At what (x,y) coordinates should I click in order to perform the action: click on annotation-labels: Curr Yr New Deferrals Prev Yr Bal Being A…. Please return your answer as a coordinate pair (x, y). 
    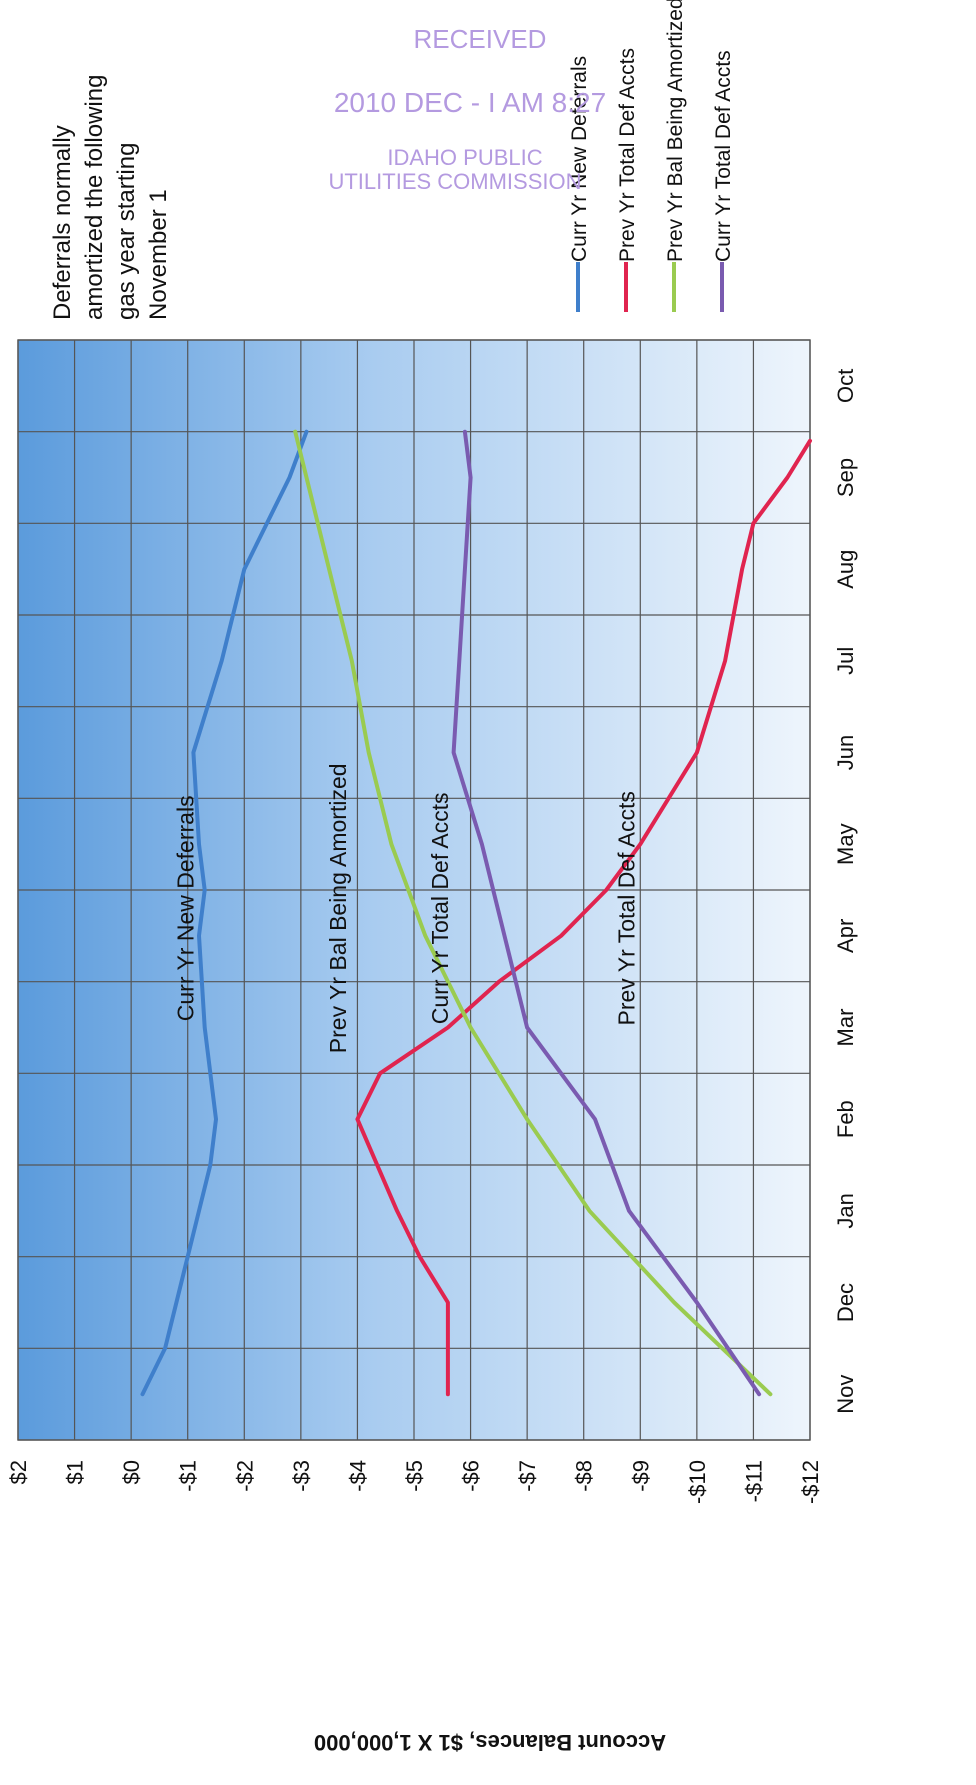
    Looking at the image, I should click on (405, 908).